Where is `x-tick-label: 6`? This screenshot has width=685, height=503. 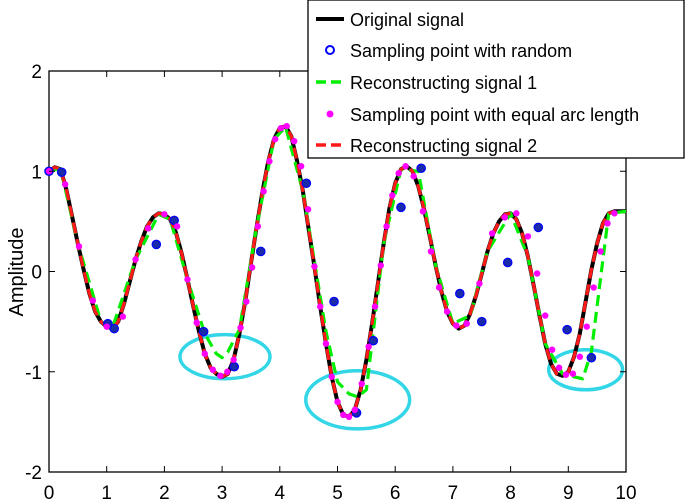
x-tick-label: 6 is located at coordinates (395, 493).